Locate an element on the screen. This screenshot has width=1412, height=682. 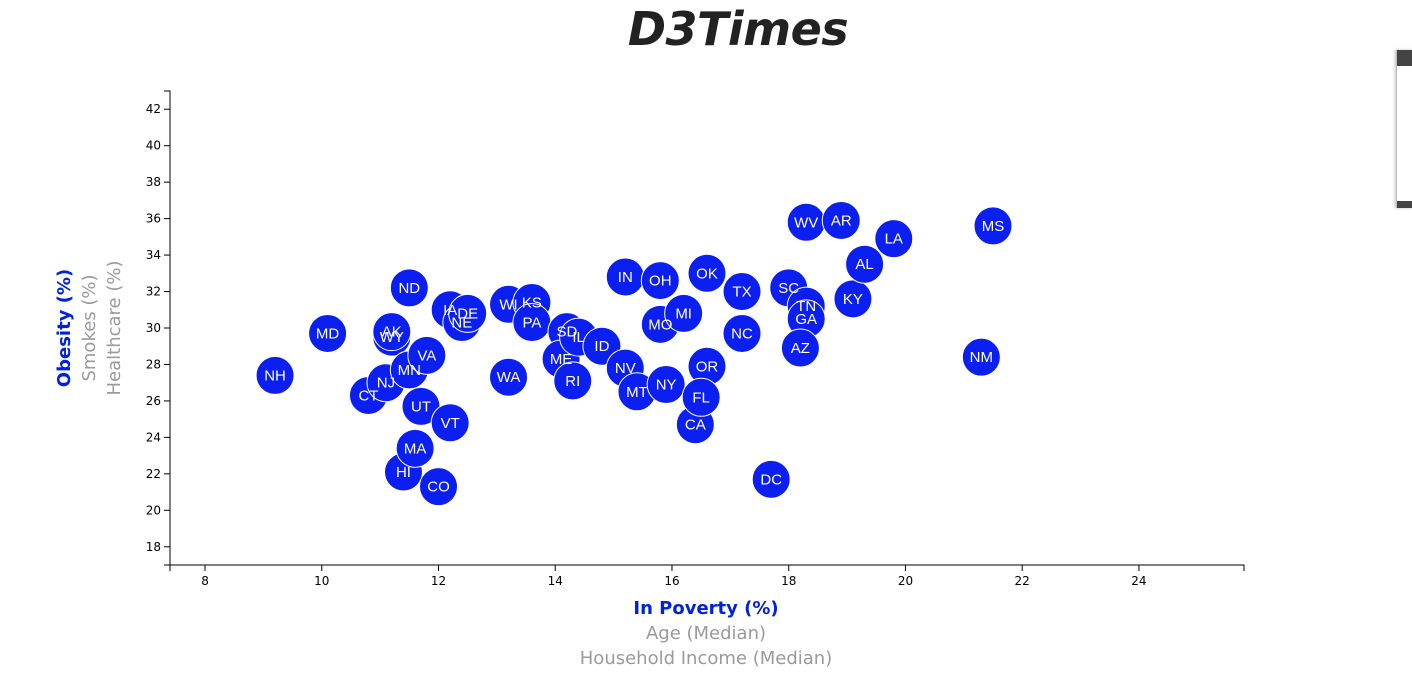
state-label: KY is located at coordinates (853, 299).